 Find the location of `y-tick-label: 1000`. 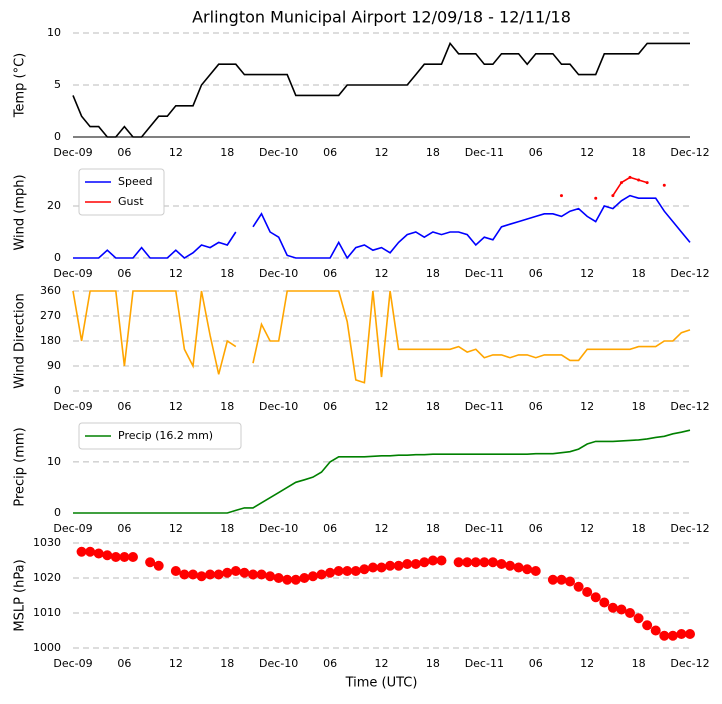

y-tick-label: 1000 is located at coordinates (47, 647).